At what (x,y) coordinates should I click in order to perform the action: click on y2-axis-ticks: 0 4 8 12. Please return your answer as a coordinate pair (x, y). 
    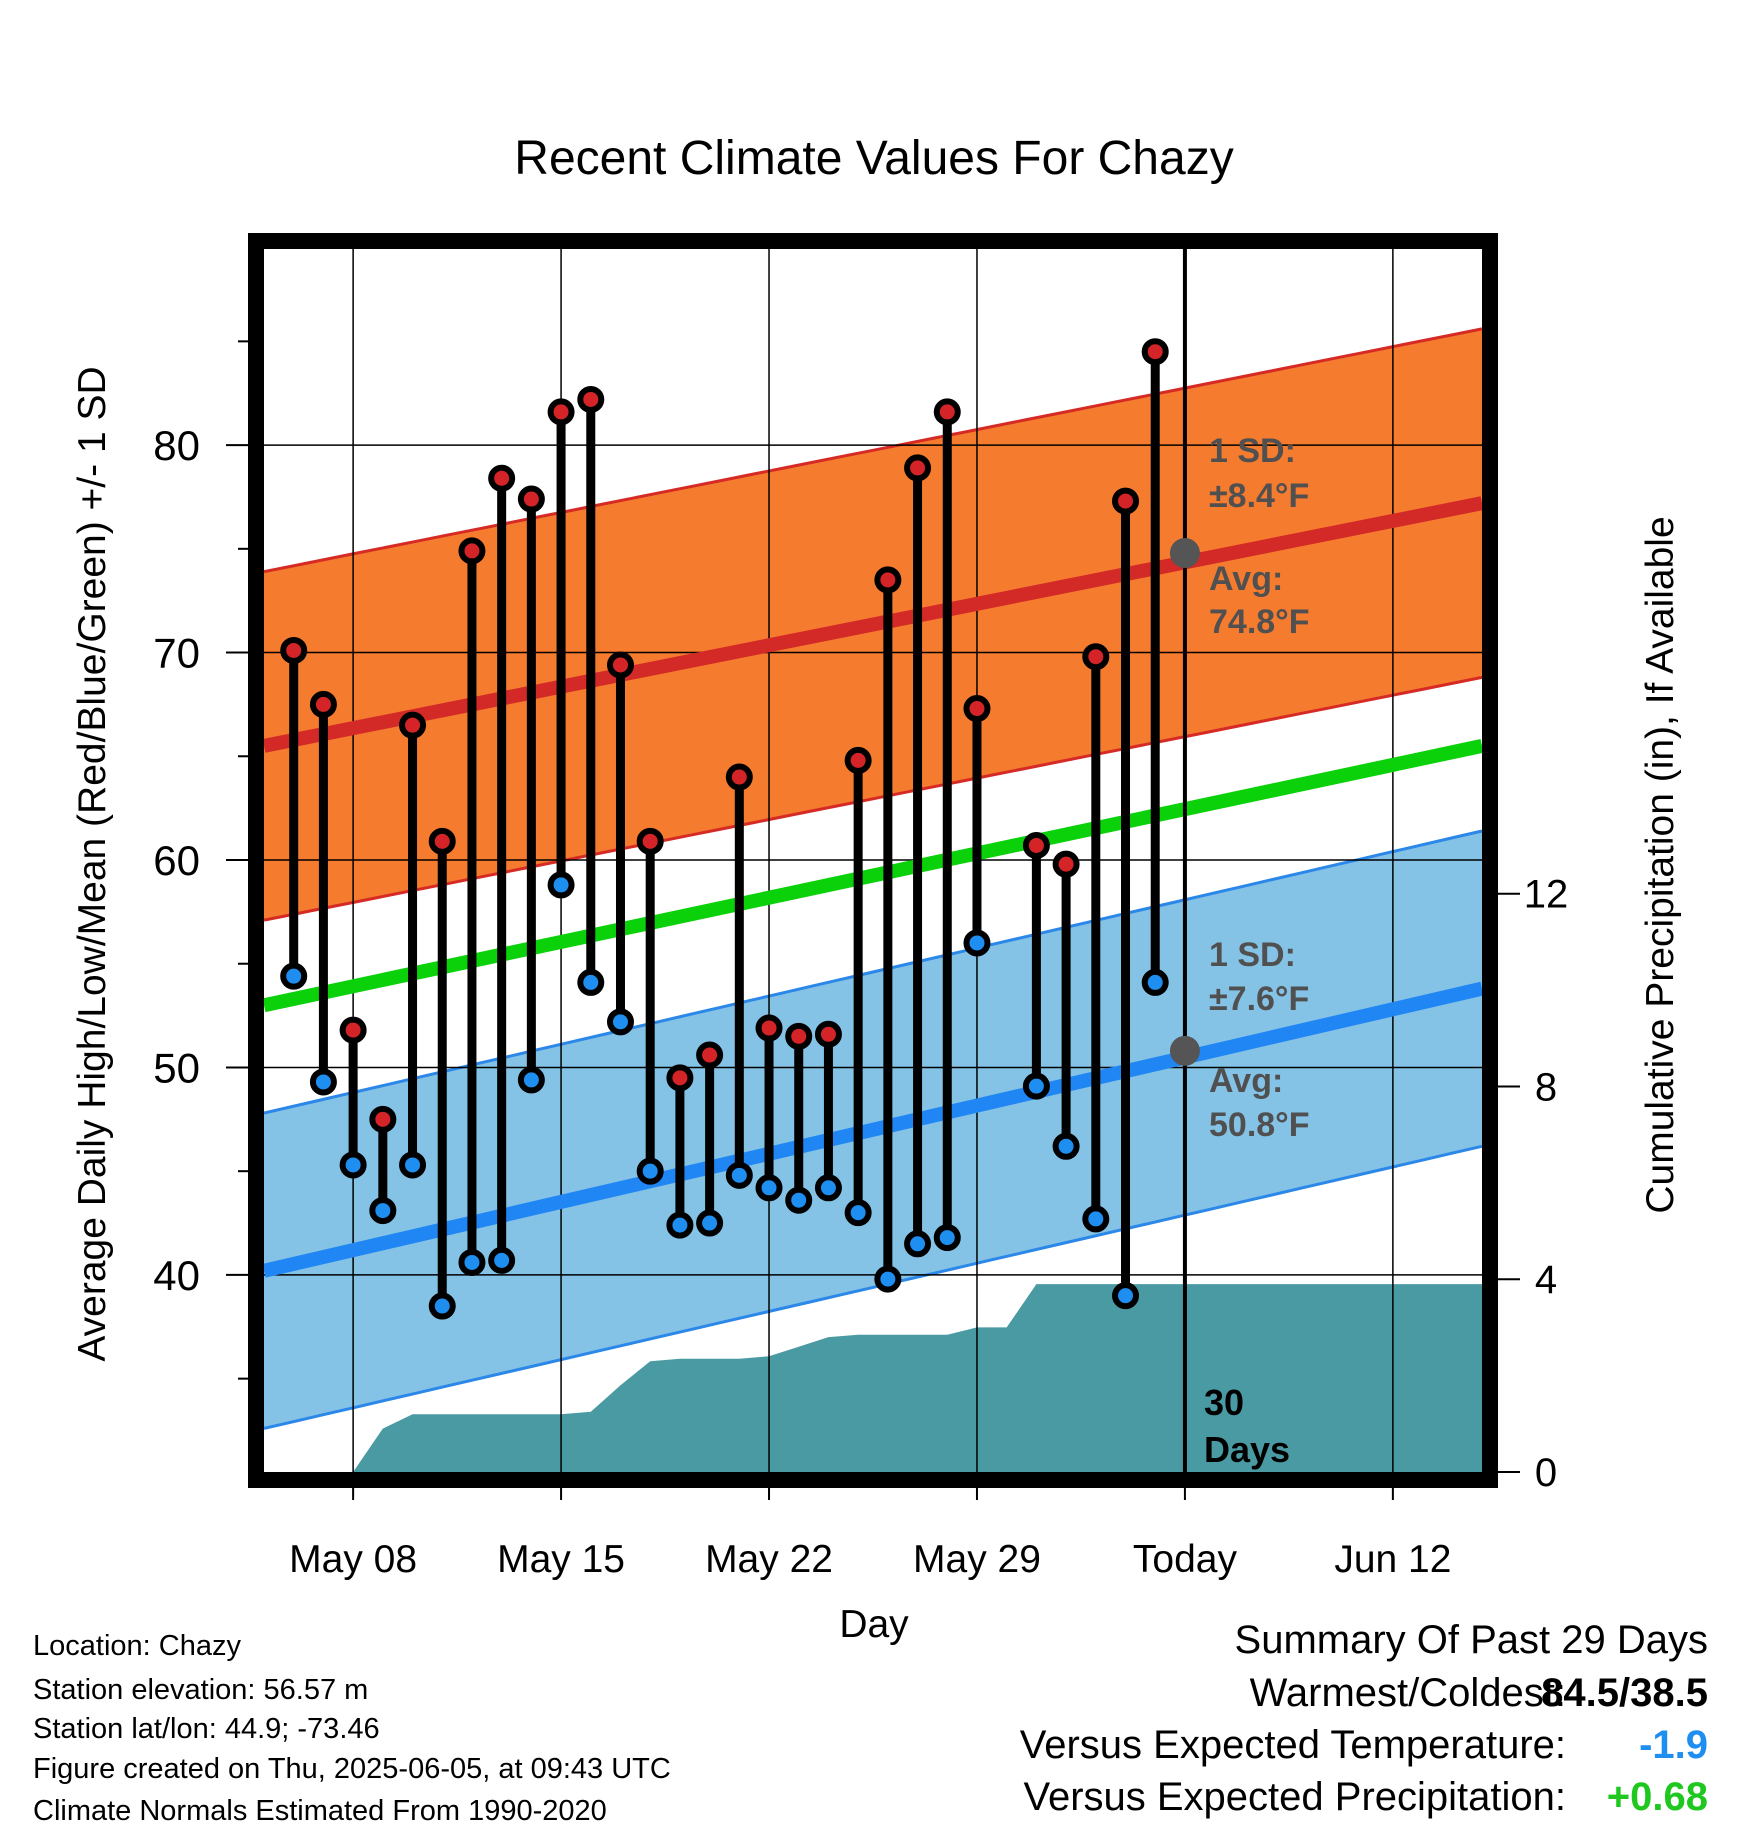
    Looking at the image, I should click on (1533, 1184).